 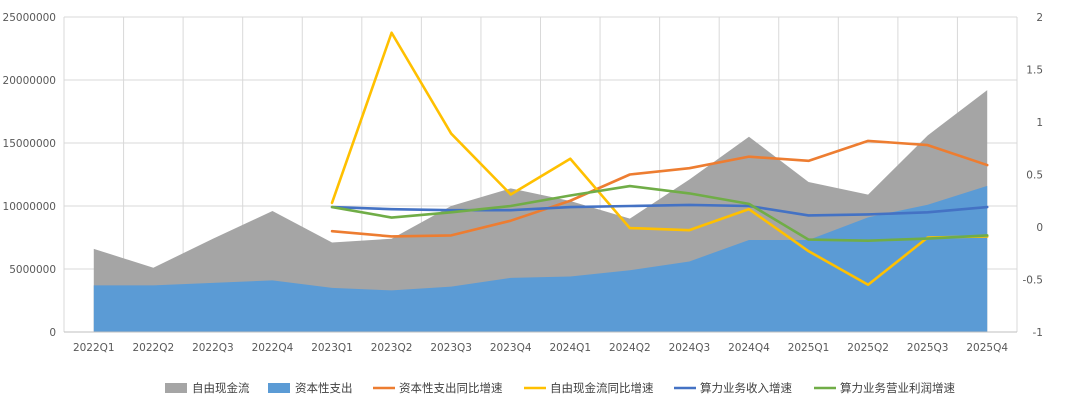 What do you see at coordinates (154, 348) in the screenshot?
I see `x-axis-tick-label: 2022Q2` at bounding box center [154, 348].